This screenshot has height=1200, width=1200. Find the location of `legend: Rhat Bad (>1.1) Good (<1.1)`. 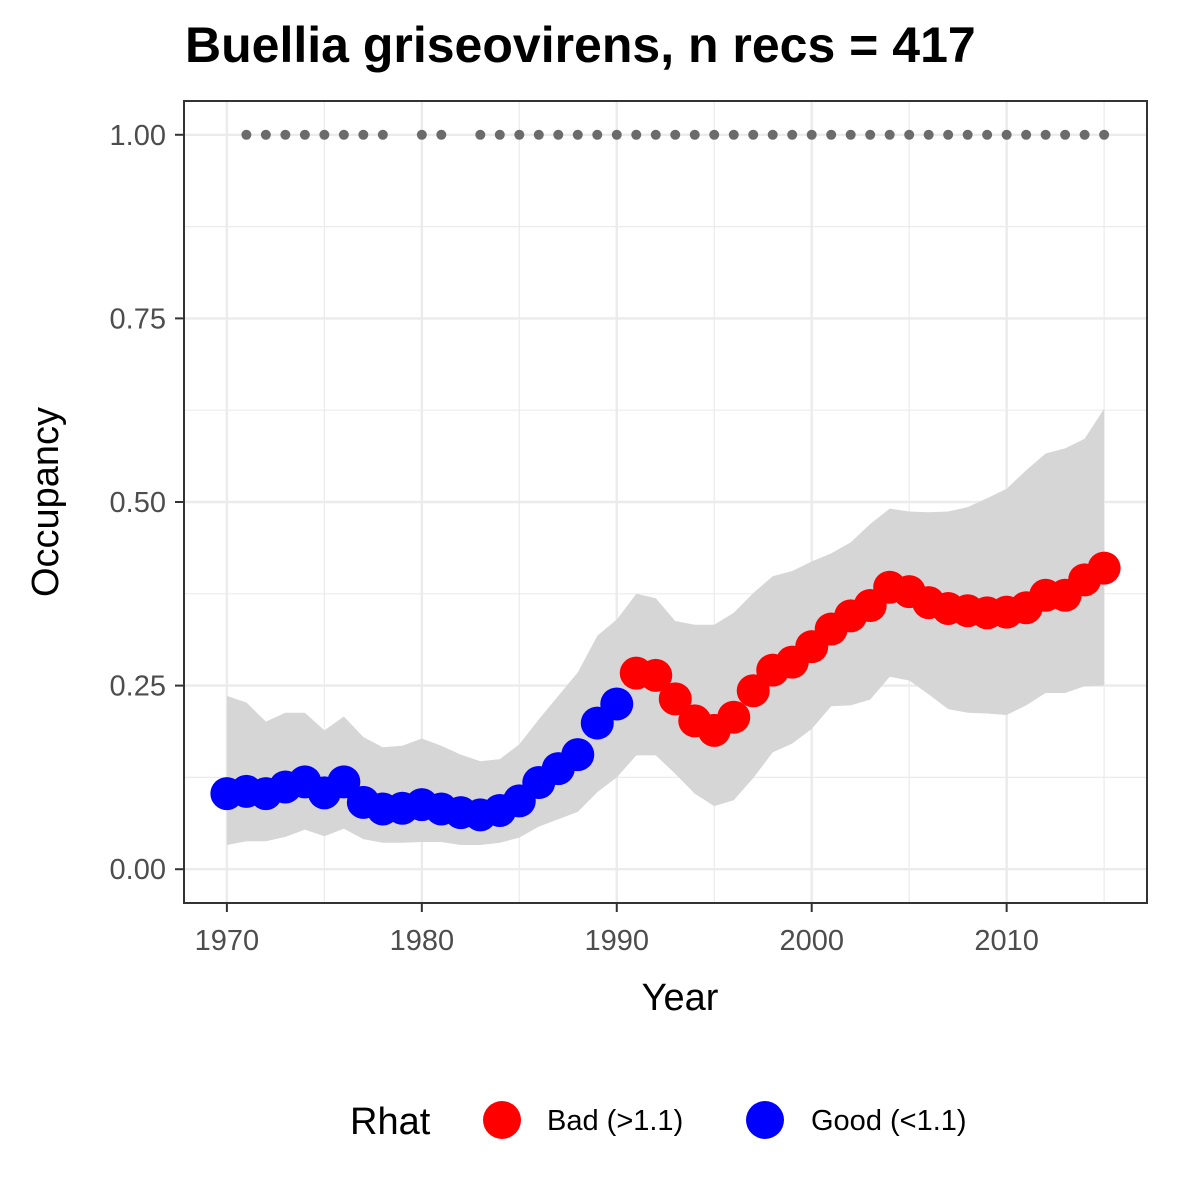

legend: Rhat Bad (>1.1) Good (<1.1) is located at coordinates (658, 1122).